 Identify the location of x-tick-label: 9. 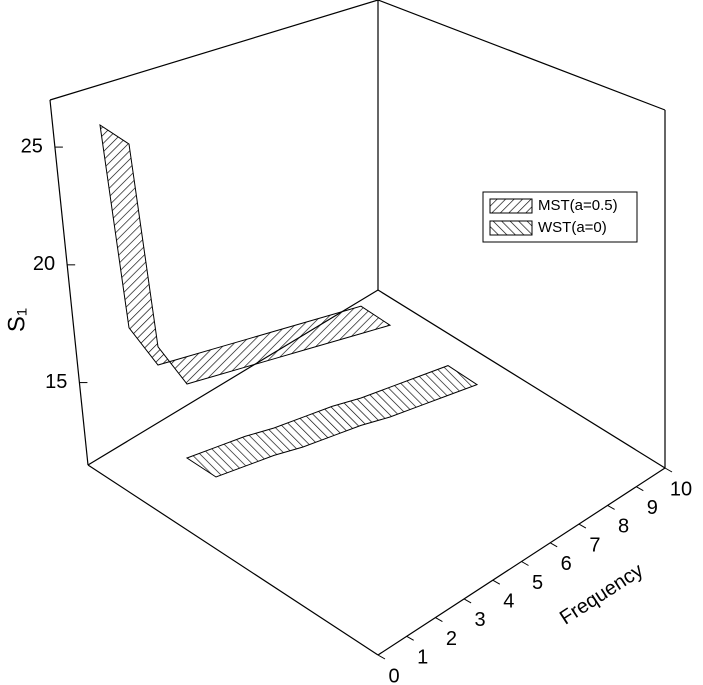
(652, 508).